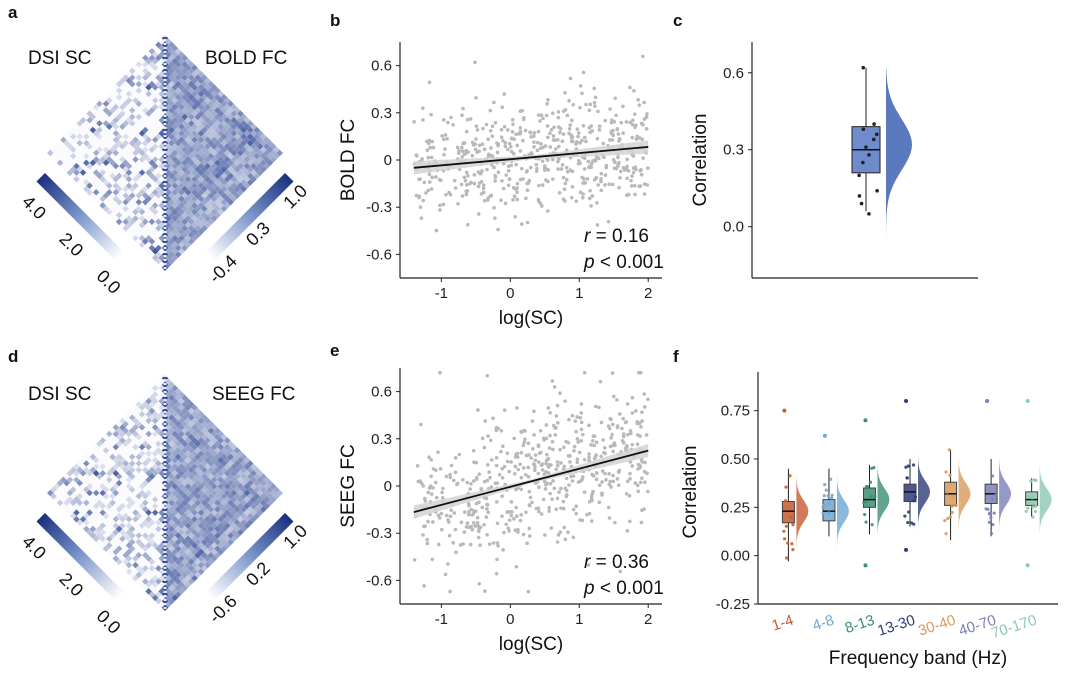 The image size is (1080, 680). I want to click on colorbar-left-tick: 4.0, so click(34, 547).